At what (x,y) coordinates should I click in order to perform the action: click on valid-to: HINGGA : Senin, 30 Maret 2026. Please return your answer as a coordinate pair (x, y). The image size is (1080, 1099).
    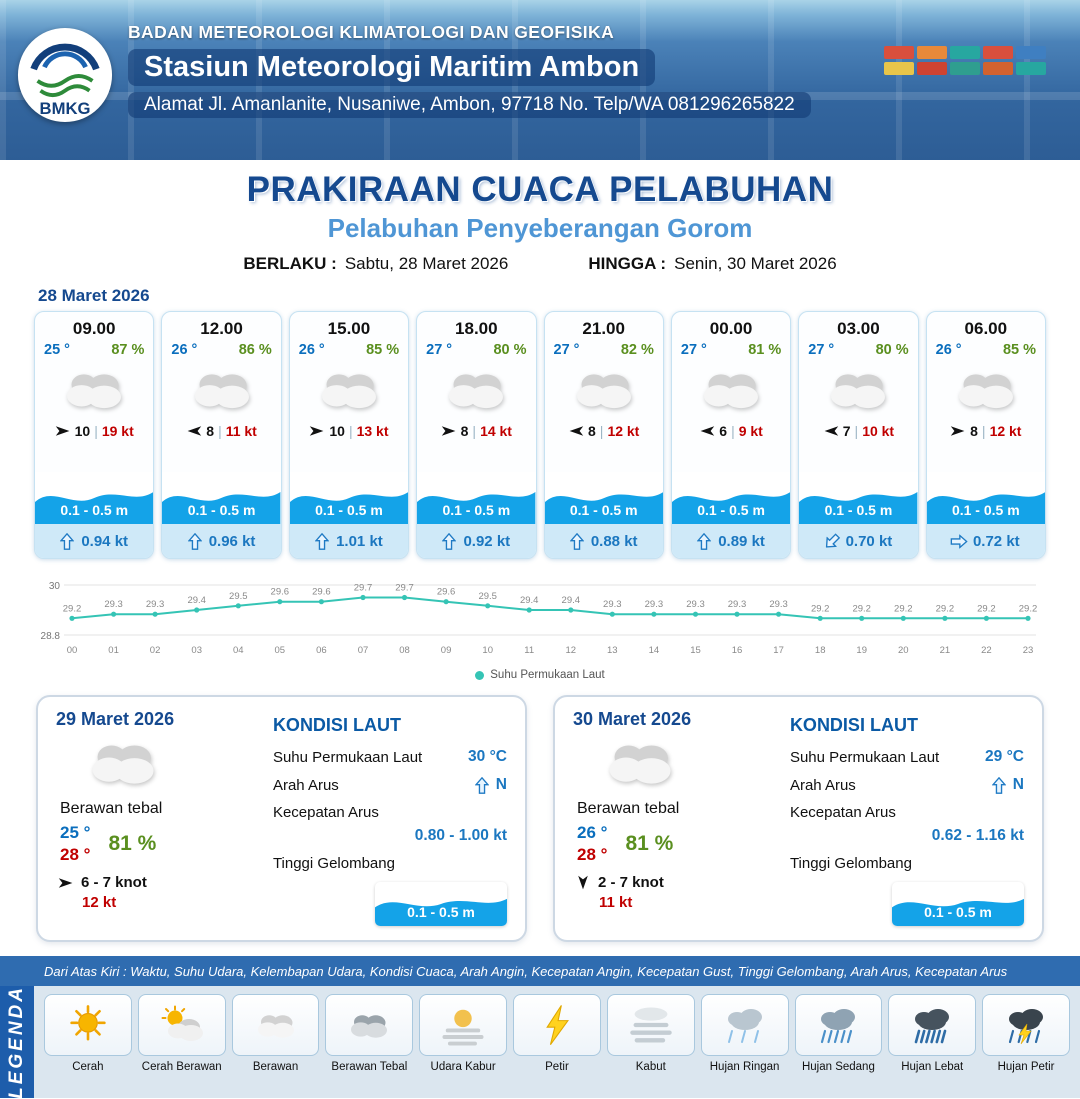
    Looking at the image, I should click on (712, 263).